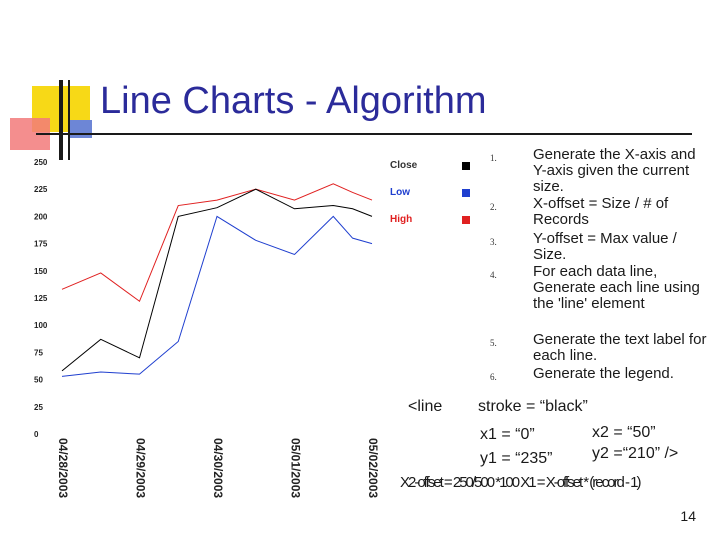 The height and width of the screenshot is (540, 720). I want to click on x-tick-label: 04/28/2003, so click(63, 468).